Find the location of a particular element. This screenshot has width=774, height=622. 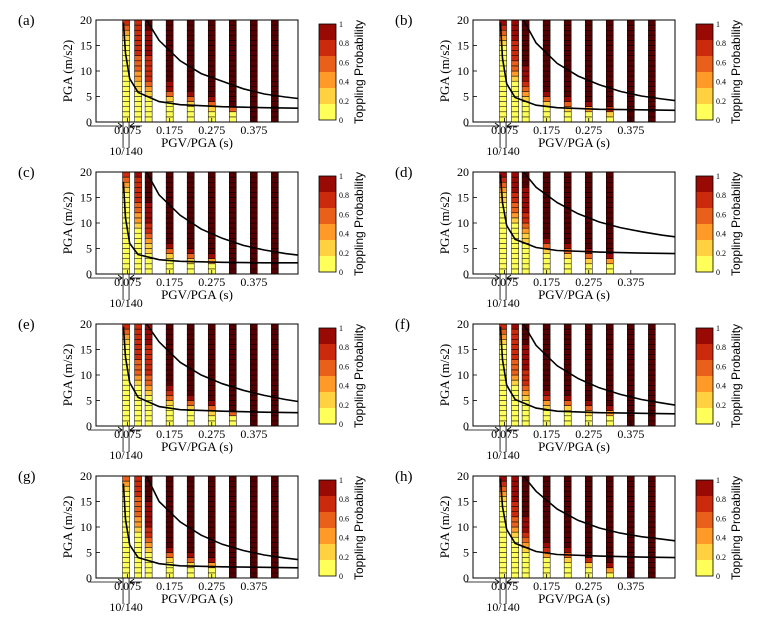

y-tick-label: 20 is located at coordinates (463, 324).